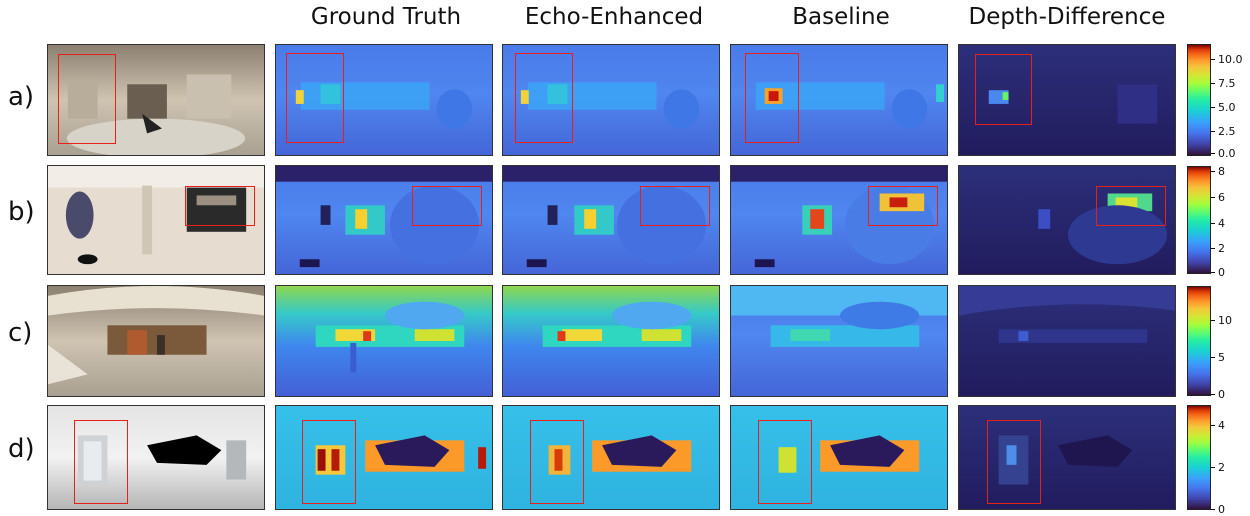 The height and width of the screenshot is (516, 1250). What do you see at coordinates (384, 341) in the screenshot?
I see `depth-map-ground-truth-c` at bounding box center [384, 341].